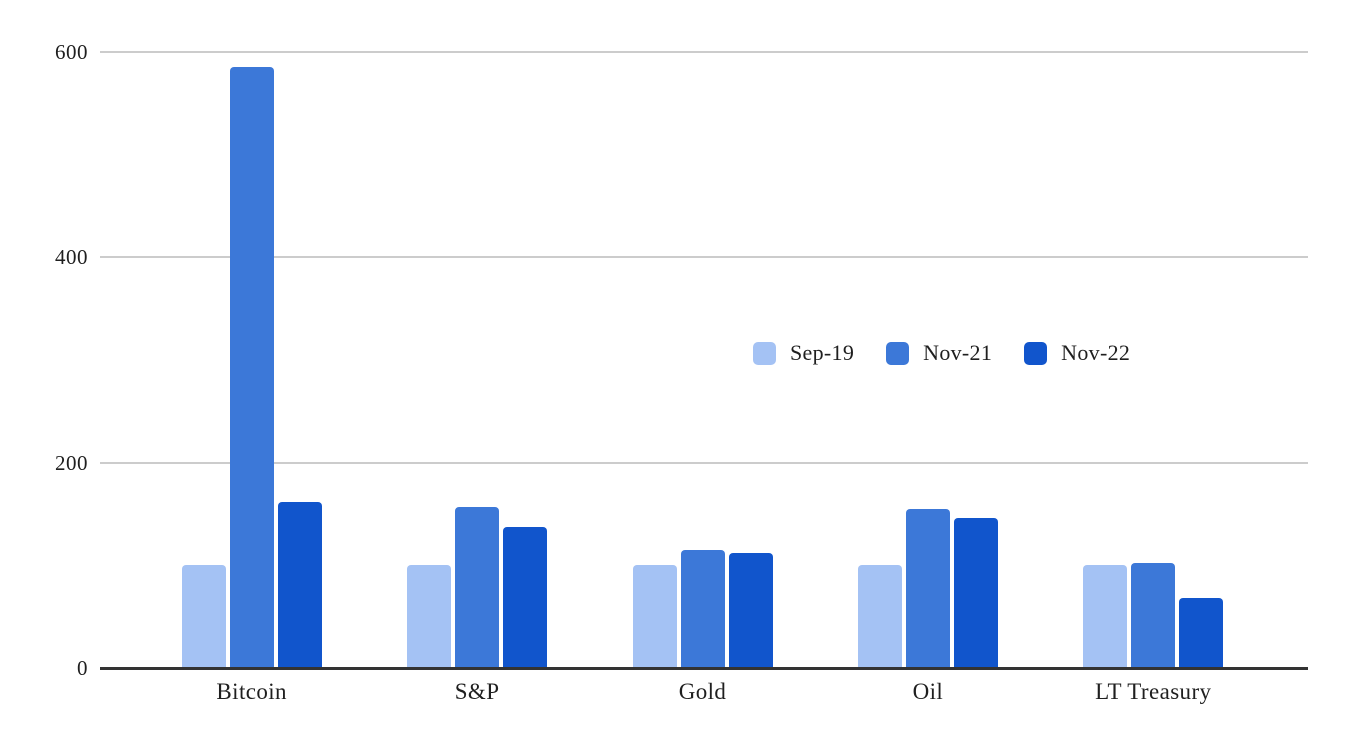  I want to click on y-tick-label-600: 600, so click(71, 51).